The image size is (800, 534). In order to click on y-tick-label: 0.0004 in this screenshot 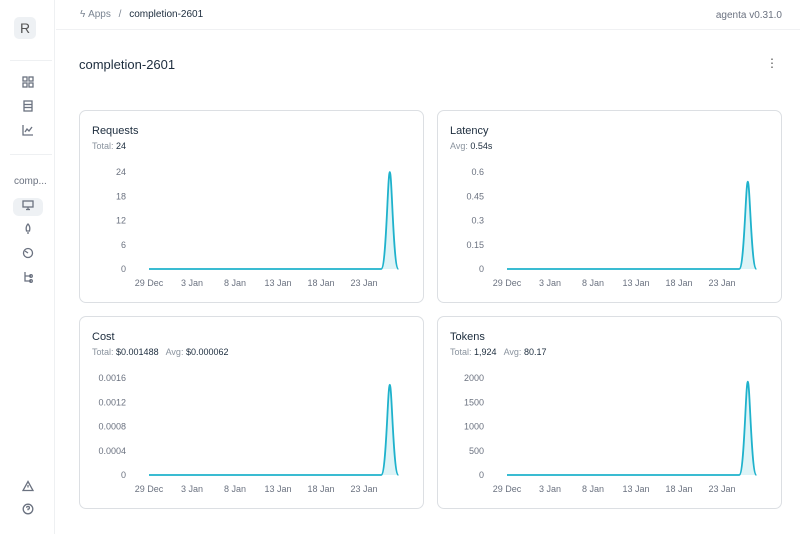, I will do `click(112, 451)`.